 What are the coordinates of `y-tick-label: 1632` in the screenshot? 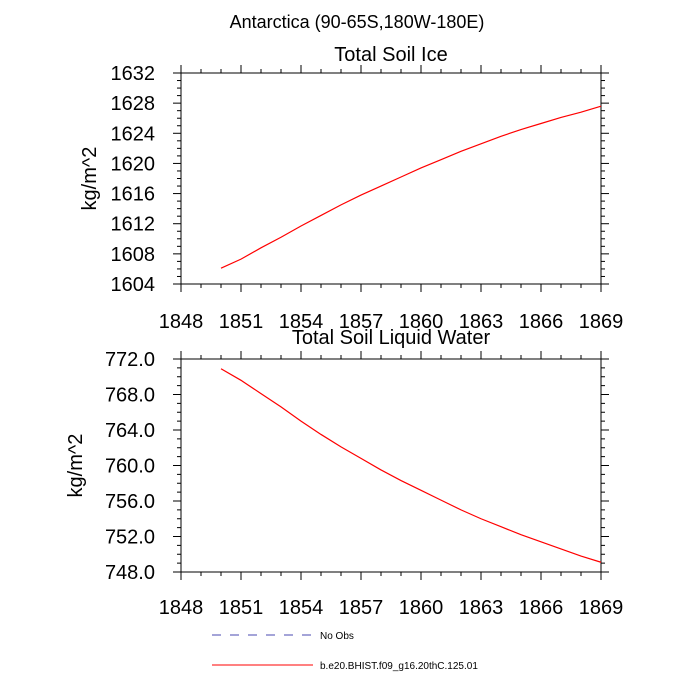 It's located at (133, 74).